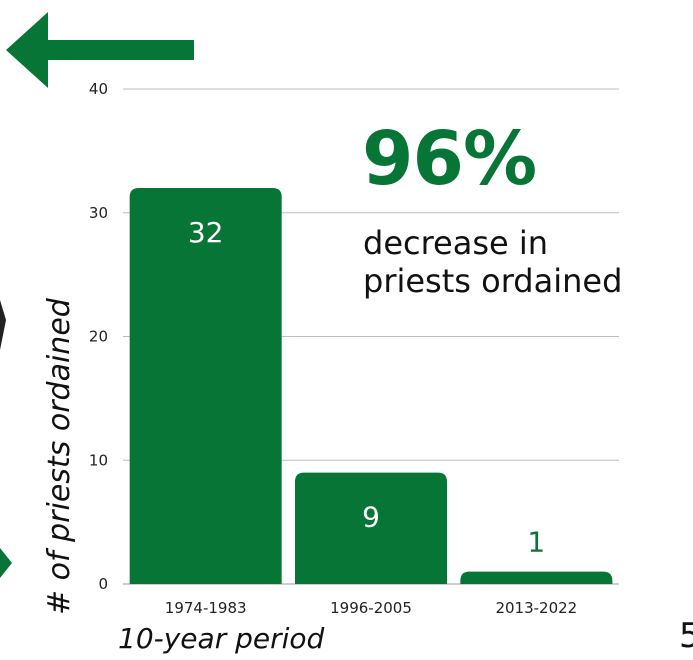 The height and width of the screenshot is (660, 693). What do you see at coordinates (205, 386) in the screenshot?
I see `bar-1974-1983` at bounding box center [205, 386].